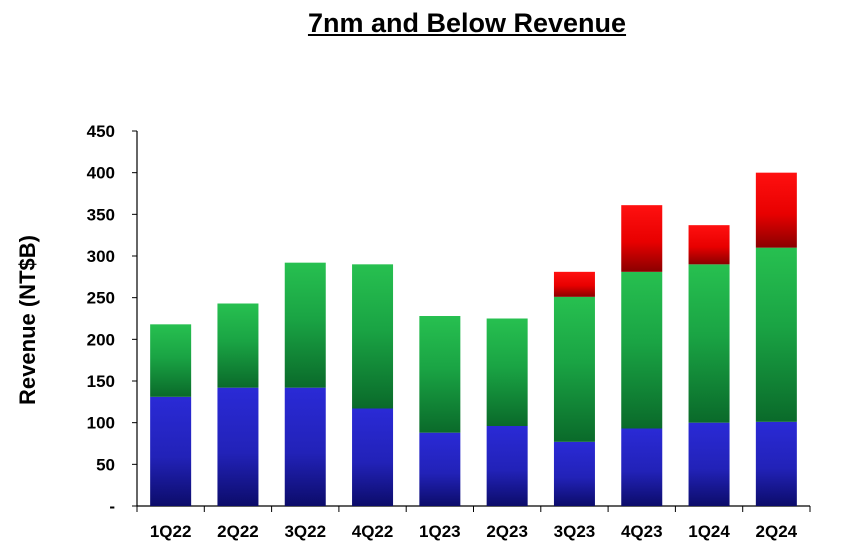 This screenshot has height=560, width=844. What do you see at coordinates (305, 325) in the screenshot?
I see `bar-segment-3Q22-s1` at bounding box center [305, 325].